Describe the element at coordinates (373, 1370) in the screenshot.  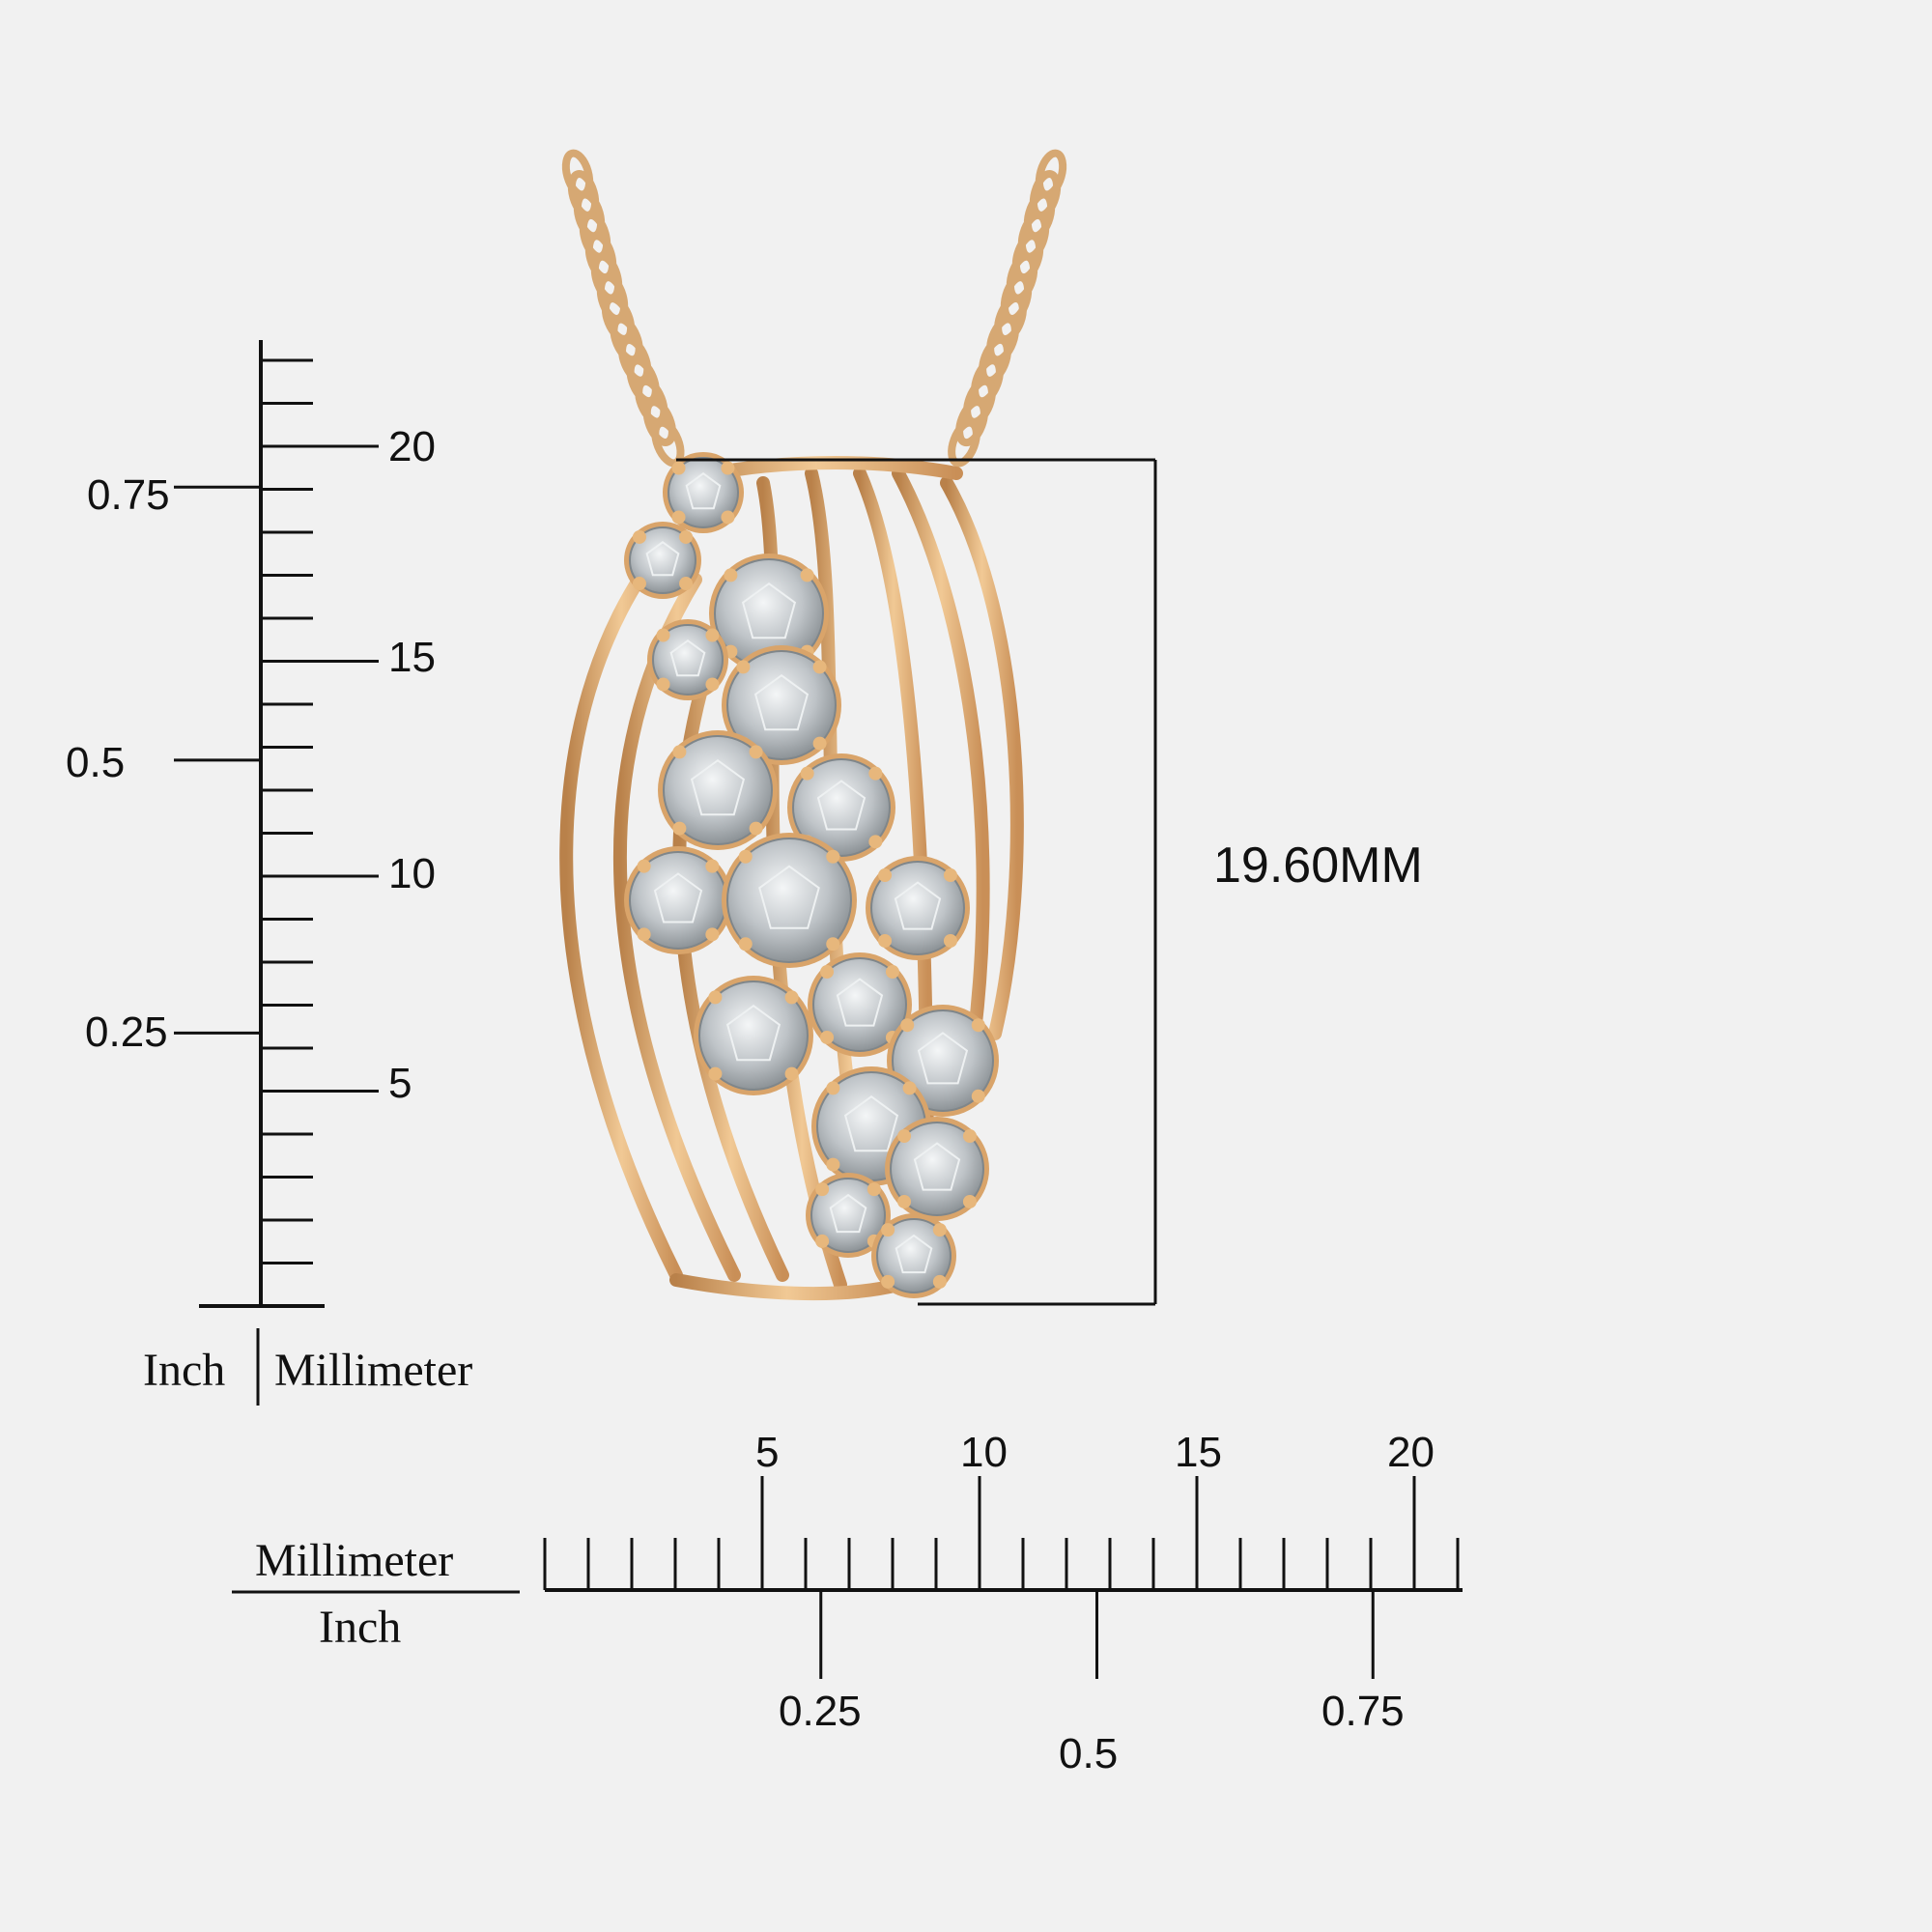
I see `v-unit-millimeter: Millimeter` at that location.